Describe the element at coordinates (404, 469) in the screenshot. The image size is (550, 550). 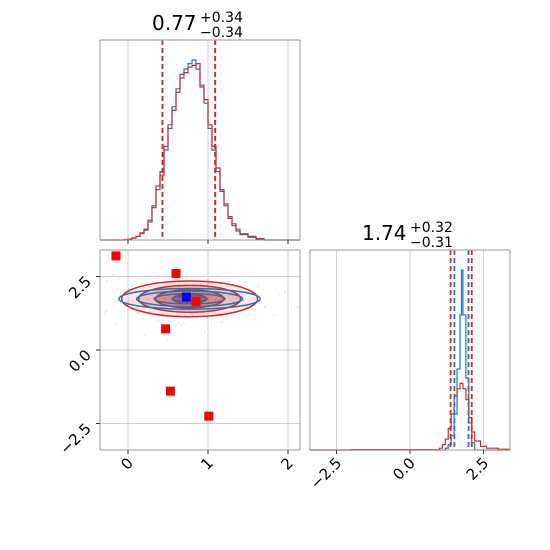
I see `x-tick-label: 0.0` at that location.